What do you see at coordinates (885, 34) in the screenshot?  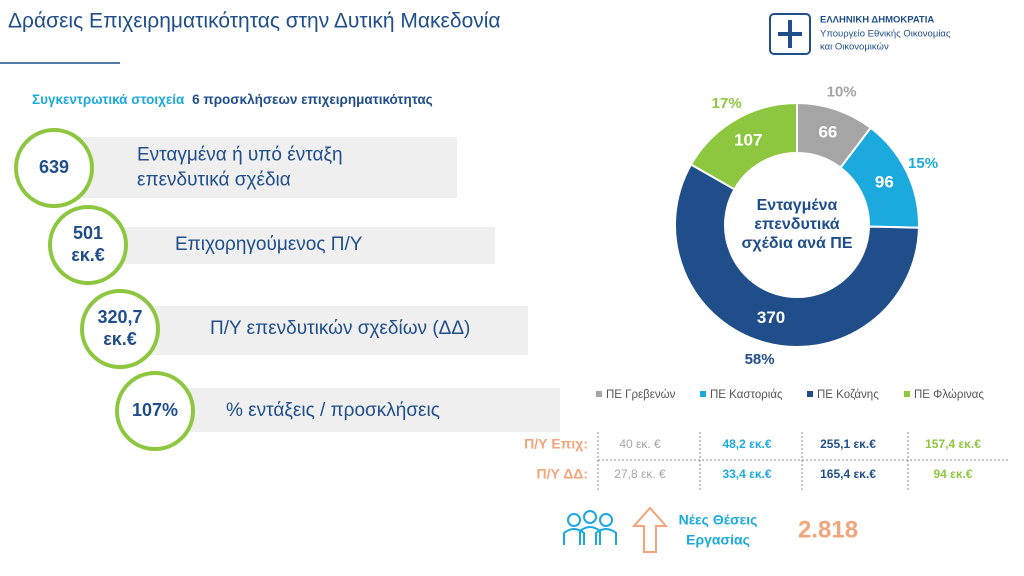 I see `logo-line: Υπουργείο Εθνικής Οικονομίας` at bounding box center [885, 34].